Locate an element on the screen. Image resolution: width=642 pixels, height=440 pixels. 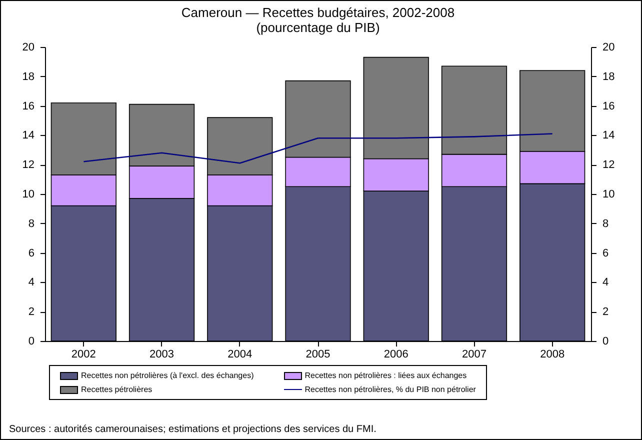
y2-tick-label: 8 is located at coordinates (605, 224).